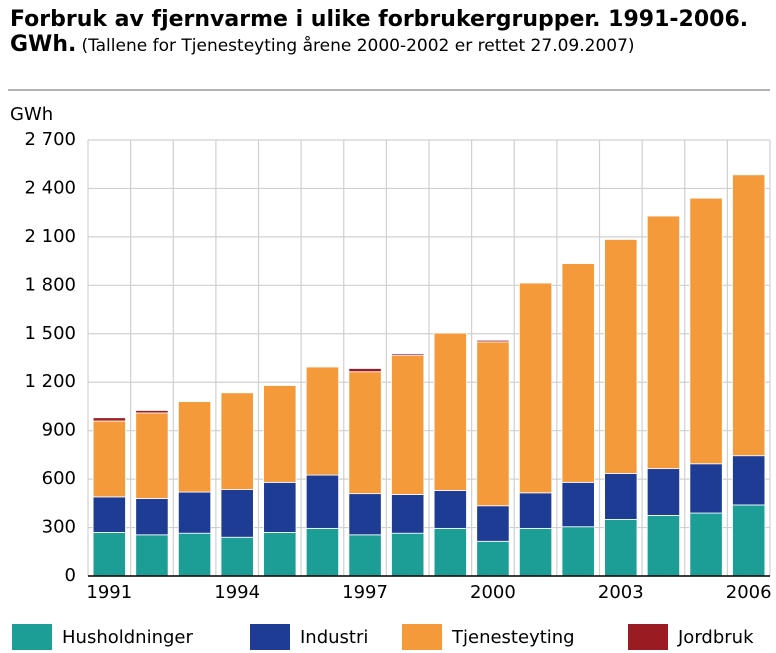 Image resolution: width=776 pixels, height=653 pixels. What do you see at coordinates (50, 236) in the screenshot?
I see `y-tick-label: 2 100` at bounding box center [50, 236].